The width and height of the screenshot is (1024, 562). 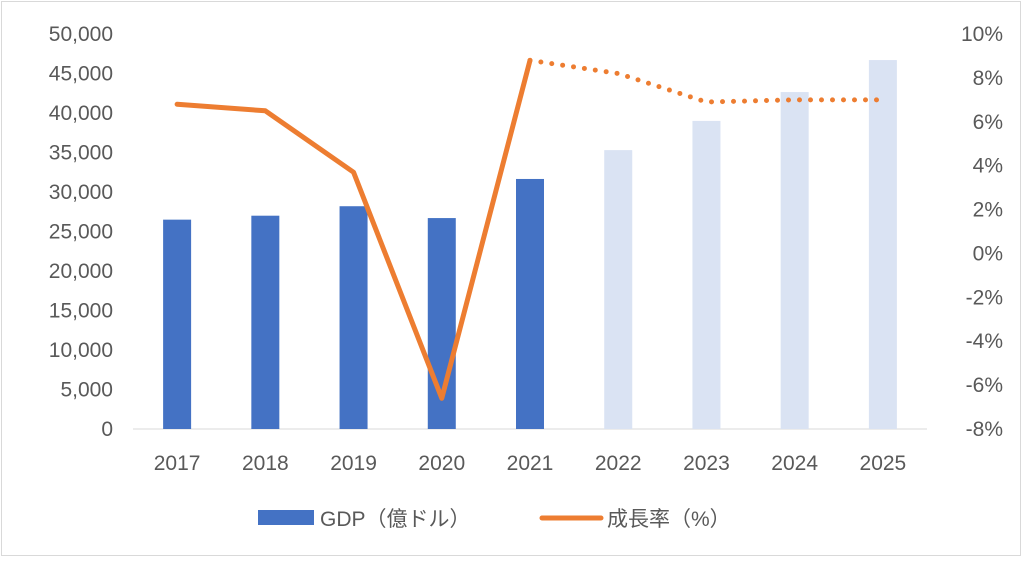 What do you see at coordinates (706, 81) in the screenshot?
I see `growth-rate-line-forecast` at bounding box center [706, 81].